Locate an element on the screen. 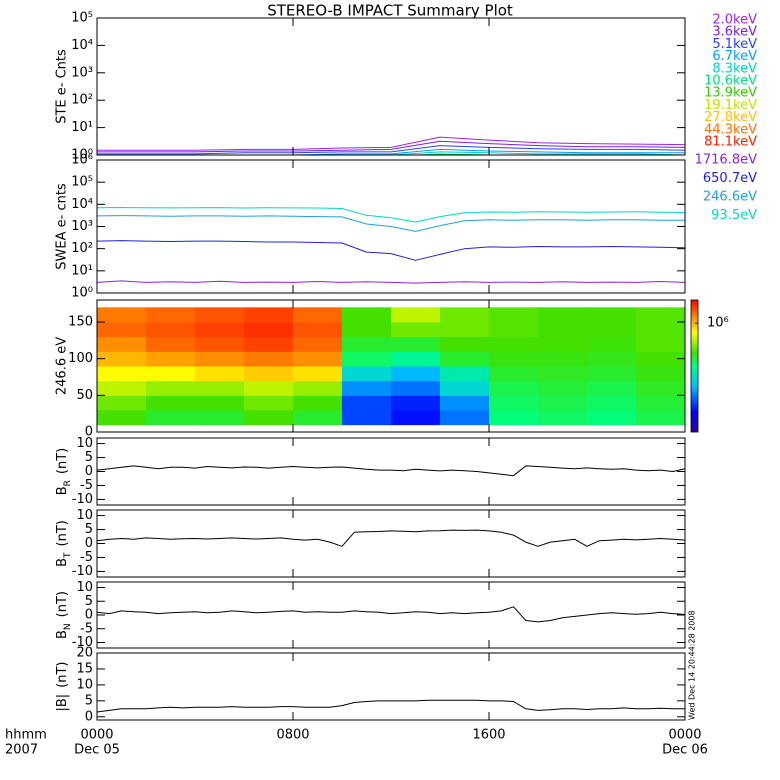 This screenshot has width=780, height=780. y-tick-label: 10⁵ is located at coordinates (82, 182).